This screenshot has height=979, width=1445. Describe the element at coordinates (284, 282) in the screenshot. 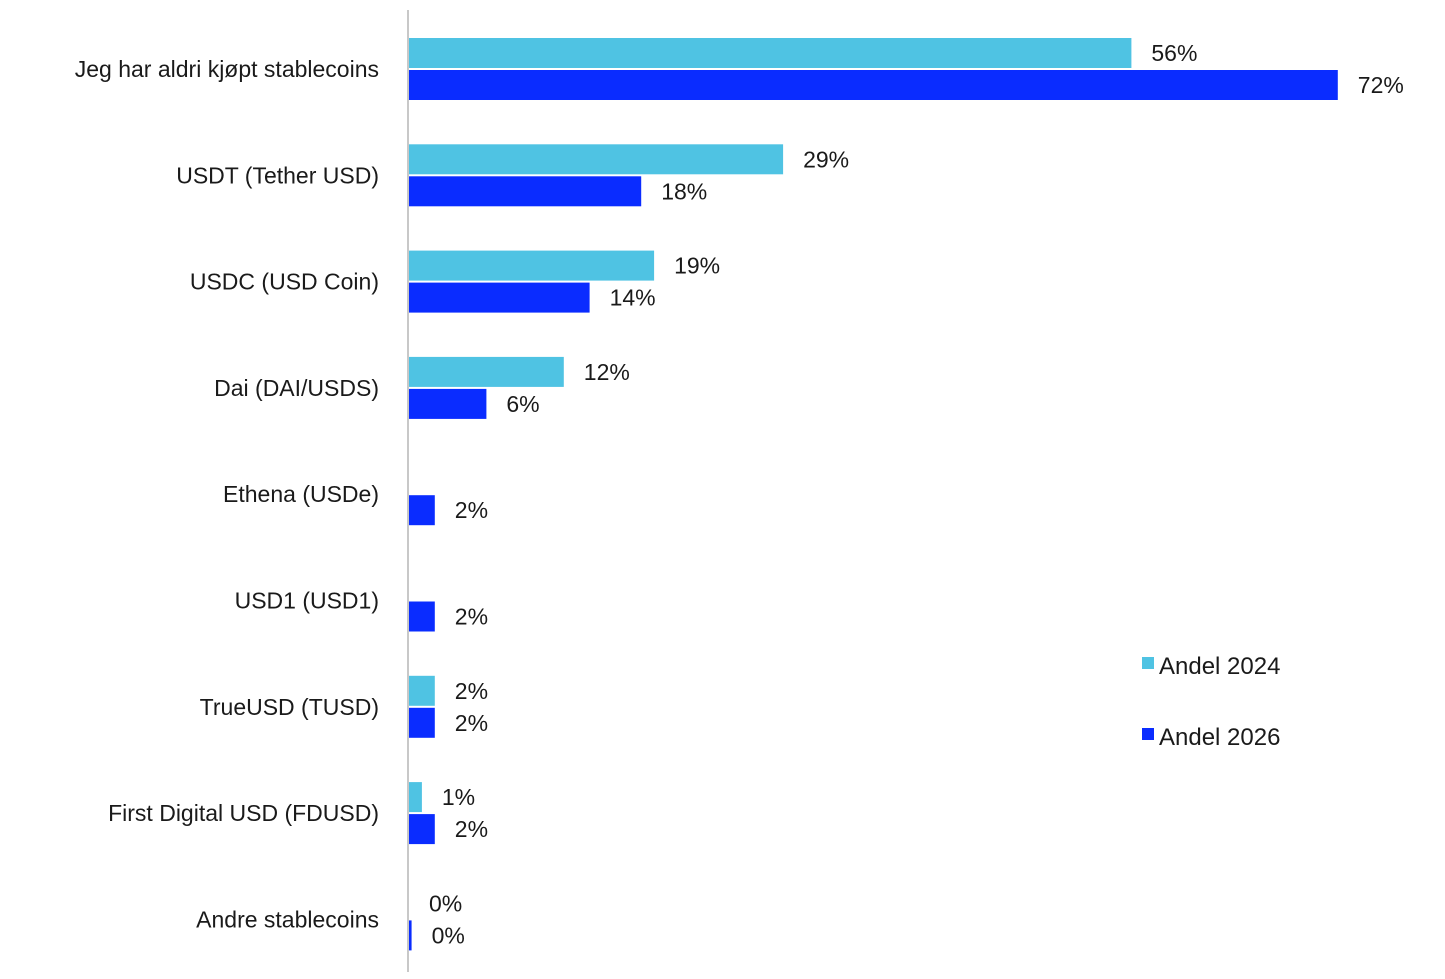

I see `category-label-usdc-usd-coin: USDC (USD Coin)` at that location.